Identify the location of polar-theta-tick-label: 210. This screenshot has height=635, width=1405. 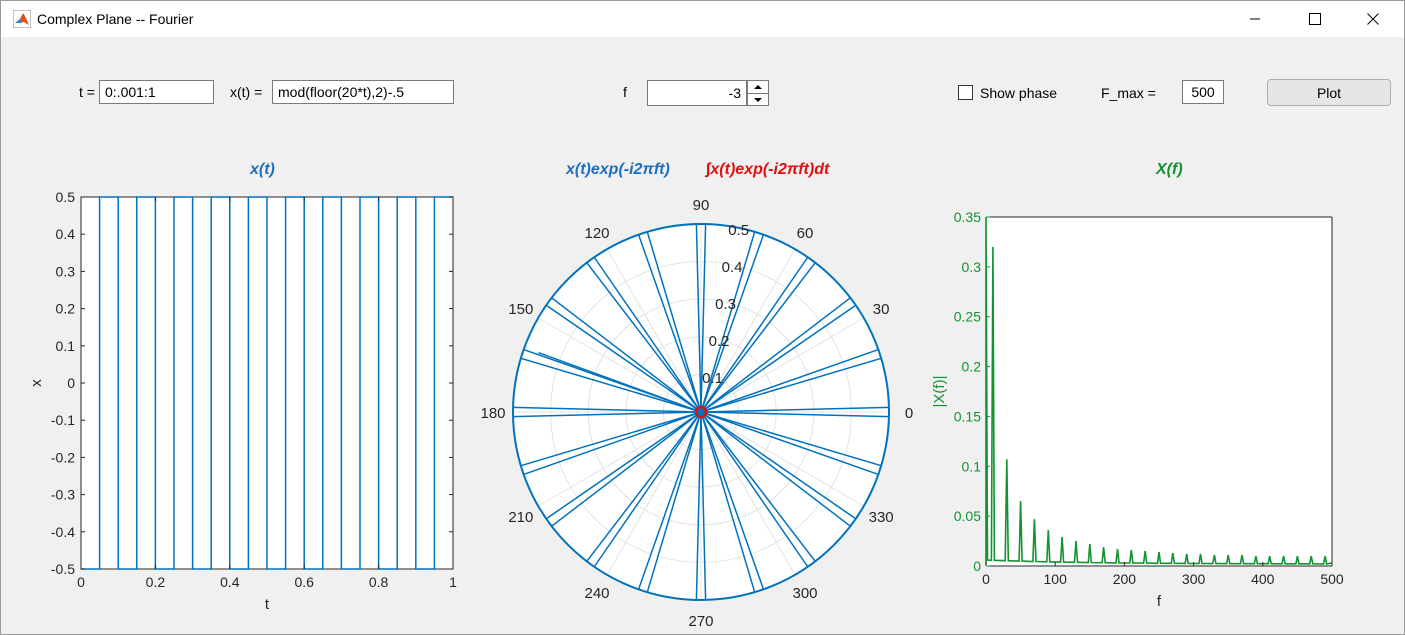
(520, 517).